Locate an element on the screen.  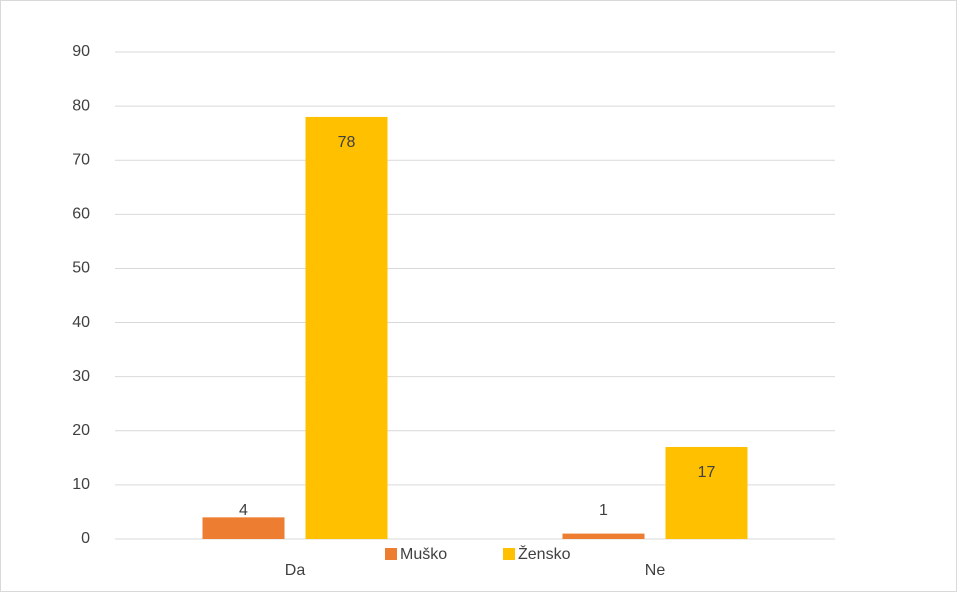
y-tick-label: 40 is located at coordinates (81, 322).